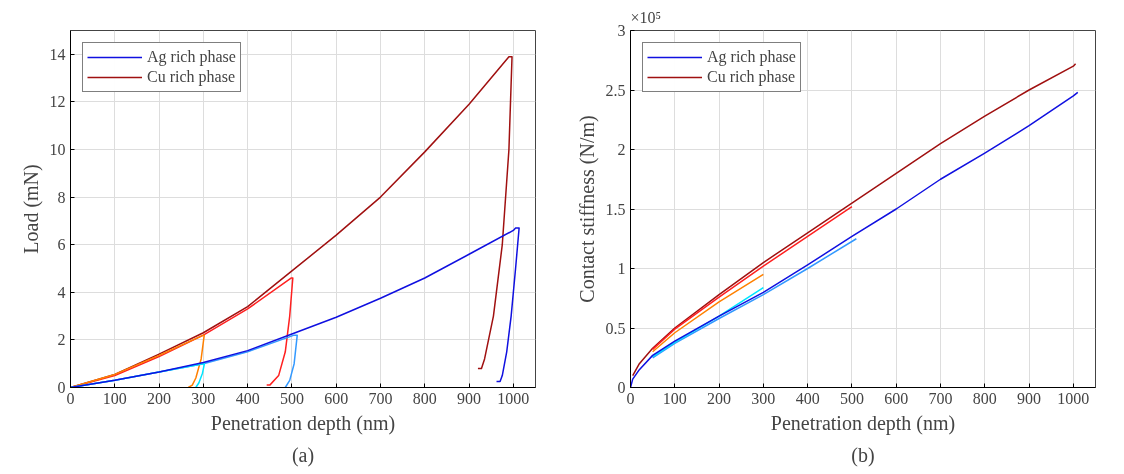 Image resolution: width=1124 pixels, height=474 pixels. What do you see at coordinates (621, 268) in the screenshot?
I see `y-tick-label: 1` at bounding box center [621, 268].